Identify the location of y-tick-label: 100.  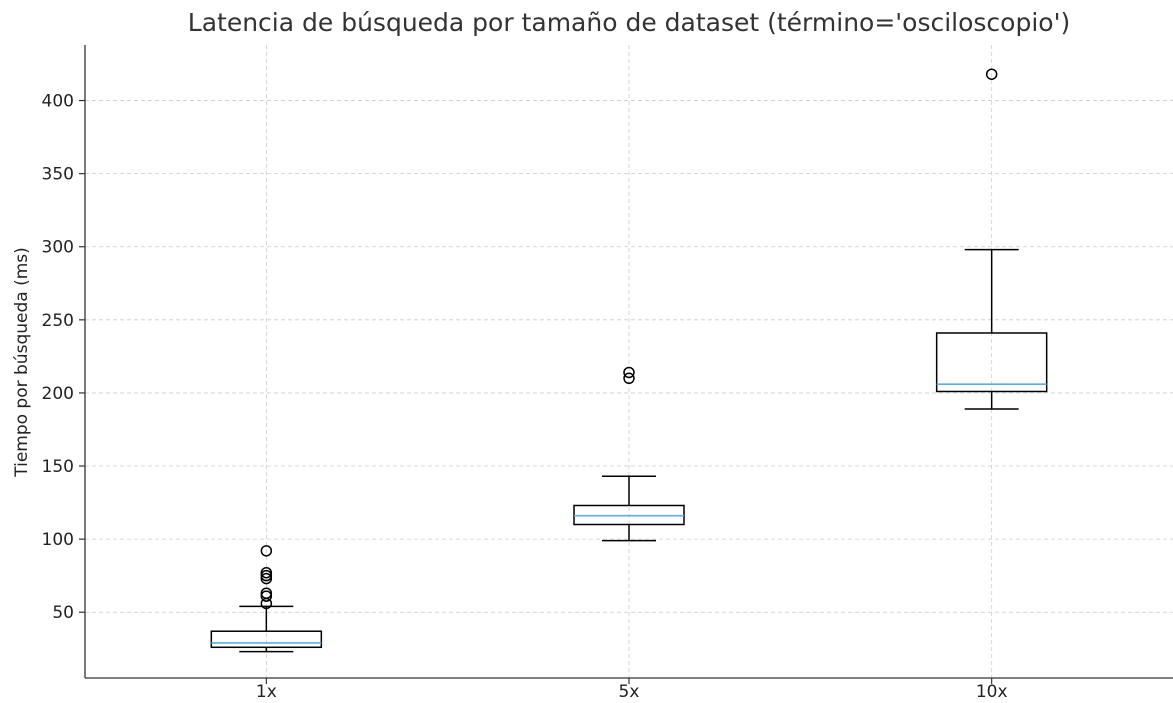
(58, 540).